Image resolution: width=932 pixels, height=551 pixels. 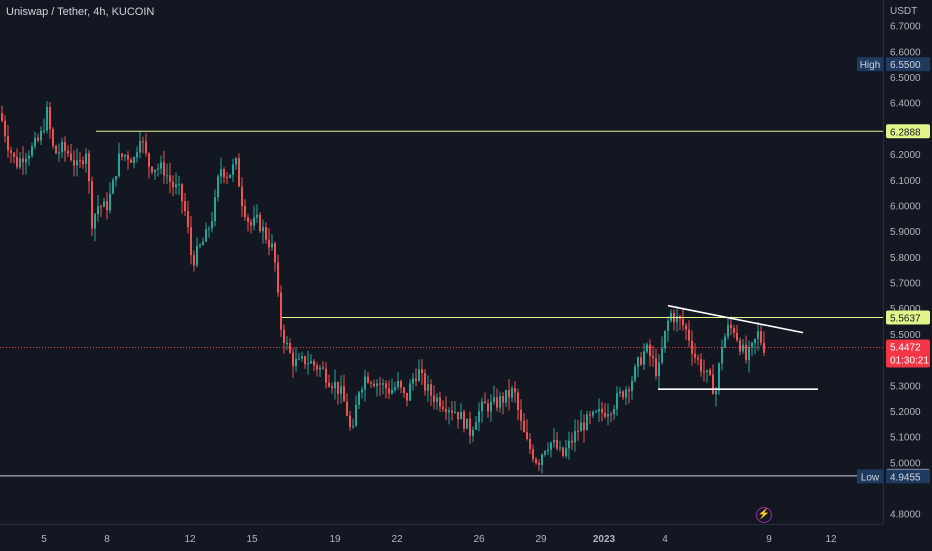 What do you see at coordinates (908, 353) in the screenshot?
I see `last-price-tag-bg` at bounding box center [908, 353].